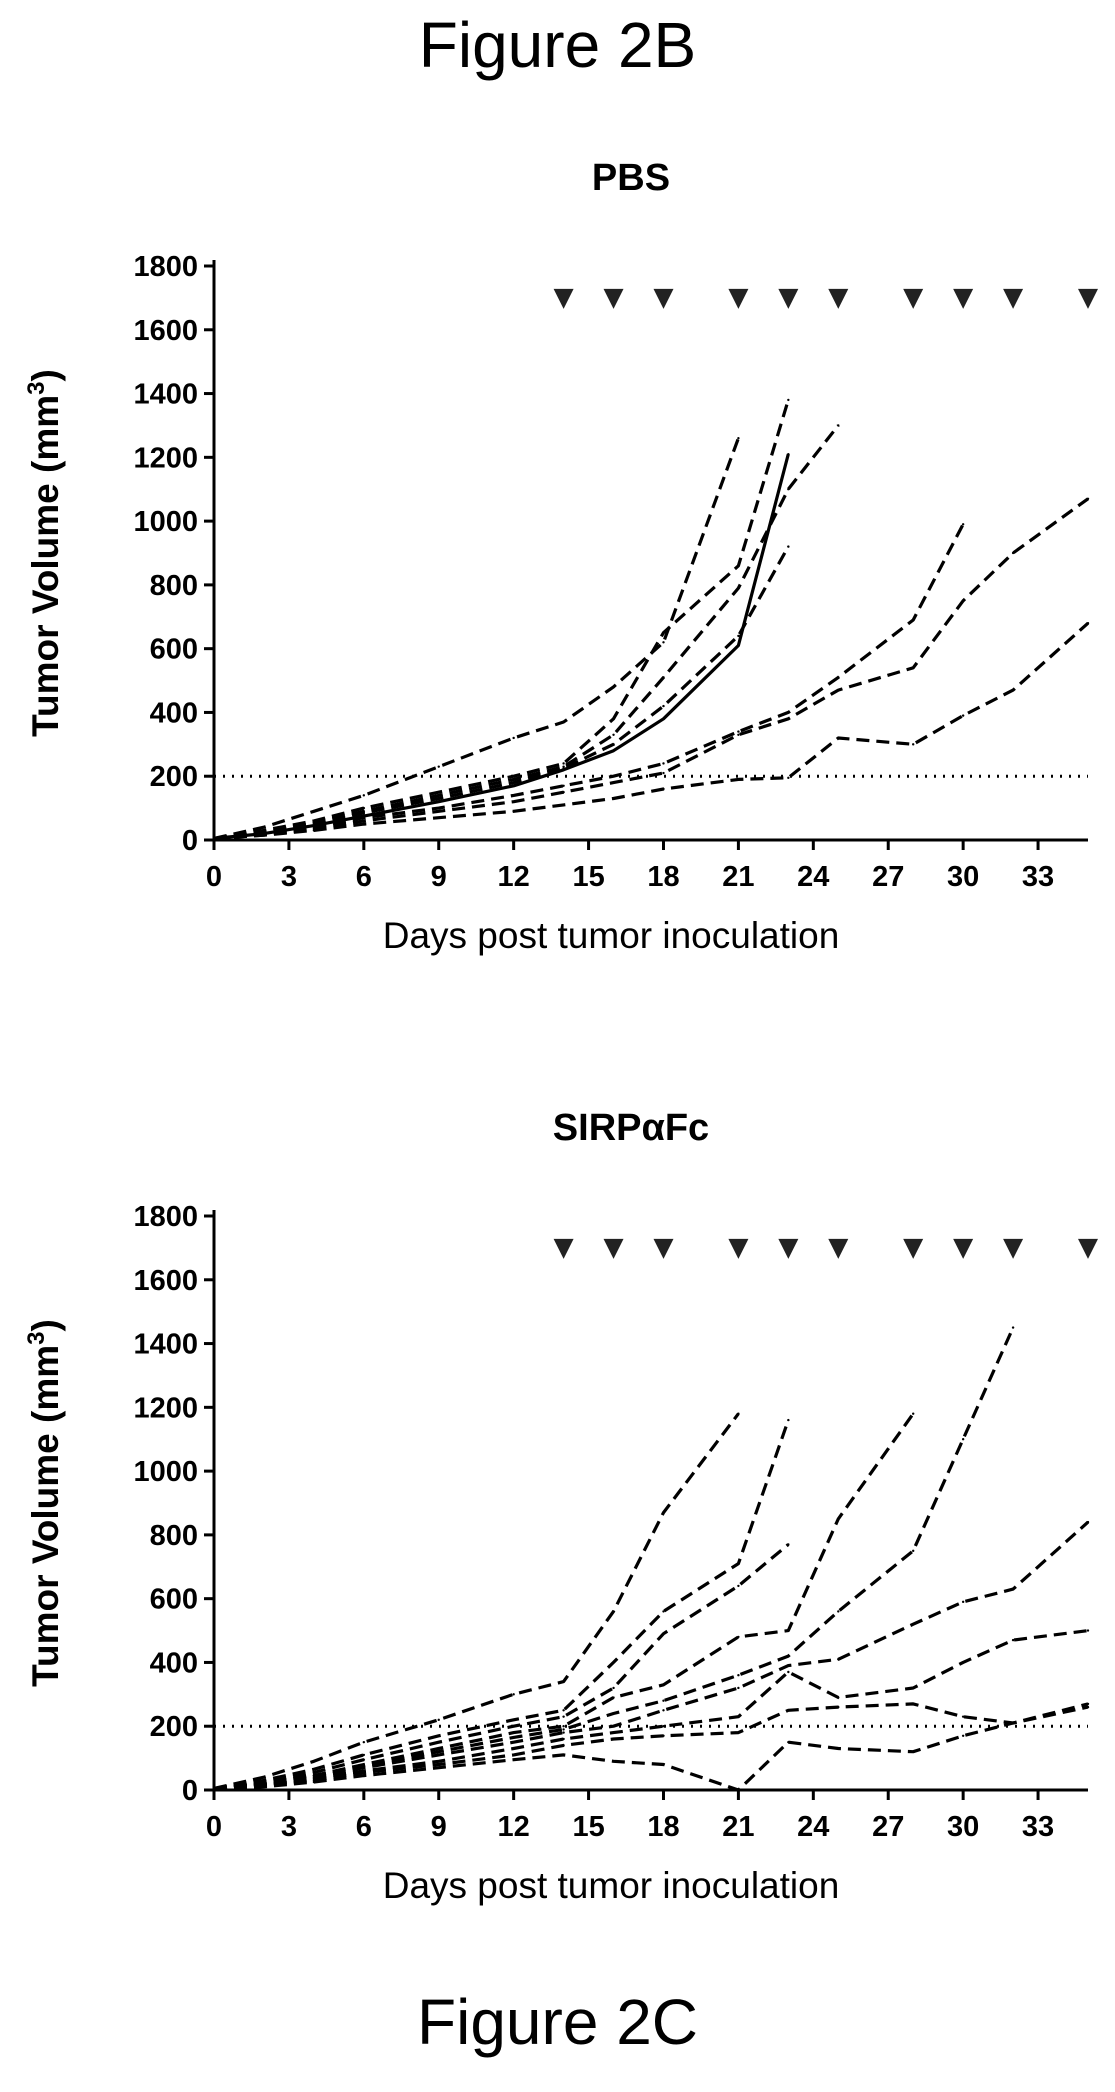 This screenshot has height=2092, width=1115. Describe the element at coordinates (813, 877) in the screenshot. I see `x-tick-label: 24` at that location.